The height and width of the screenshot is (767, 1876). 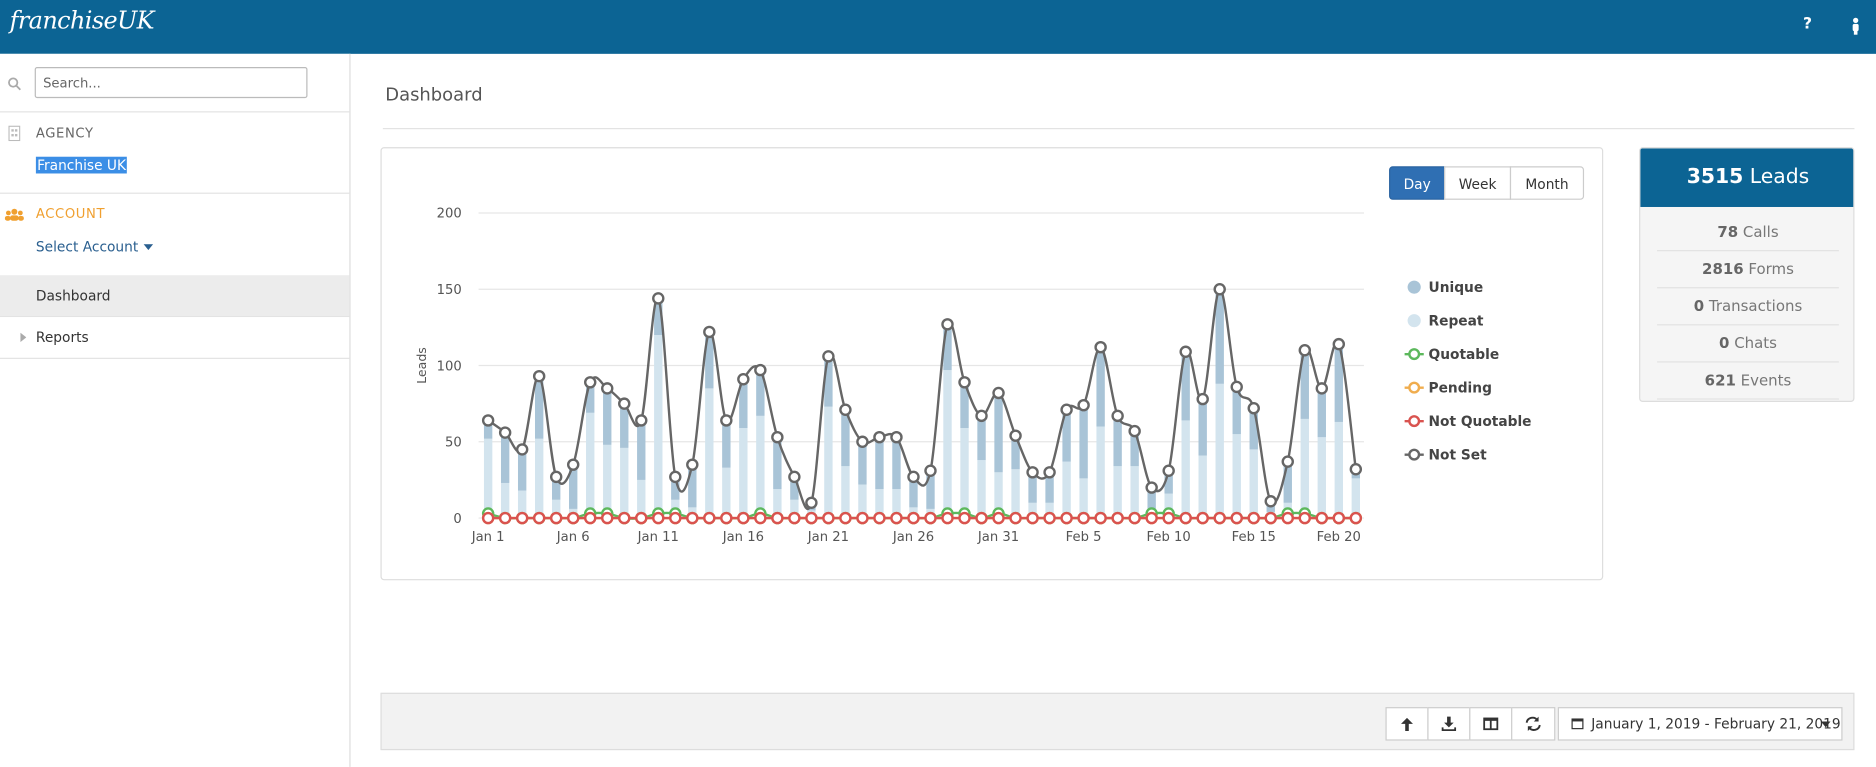 I want to click on agency-value: Franchise UK, so click(x=81, y=165).